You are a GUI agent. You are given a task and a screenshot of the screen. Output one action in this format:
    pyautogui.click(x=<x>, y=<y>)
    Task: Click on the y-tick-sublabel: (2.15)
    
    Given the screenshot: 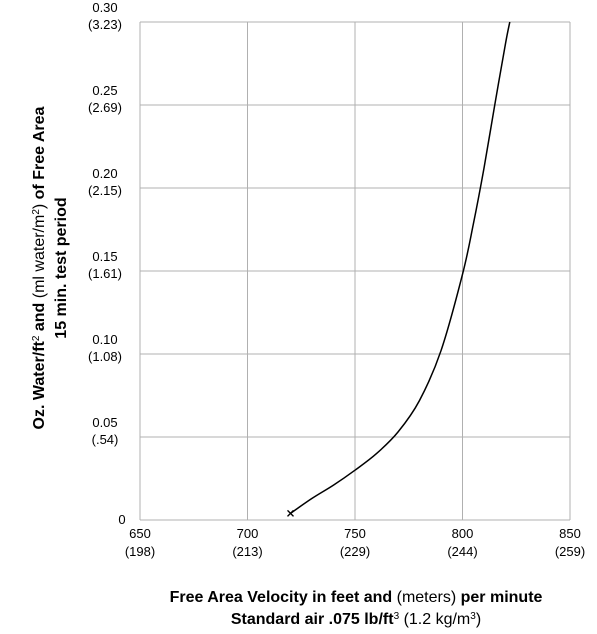 What is the action you would take?
    pyautogui.click(x=105, y=190)
    